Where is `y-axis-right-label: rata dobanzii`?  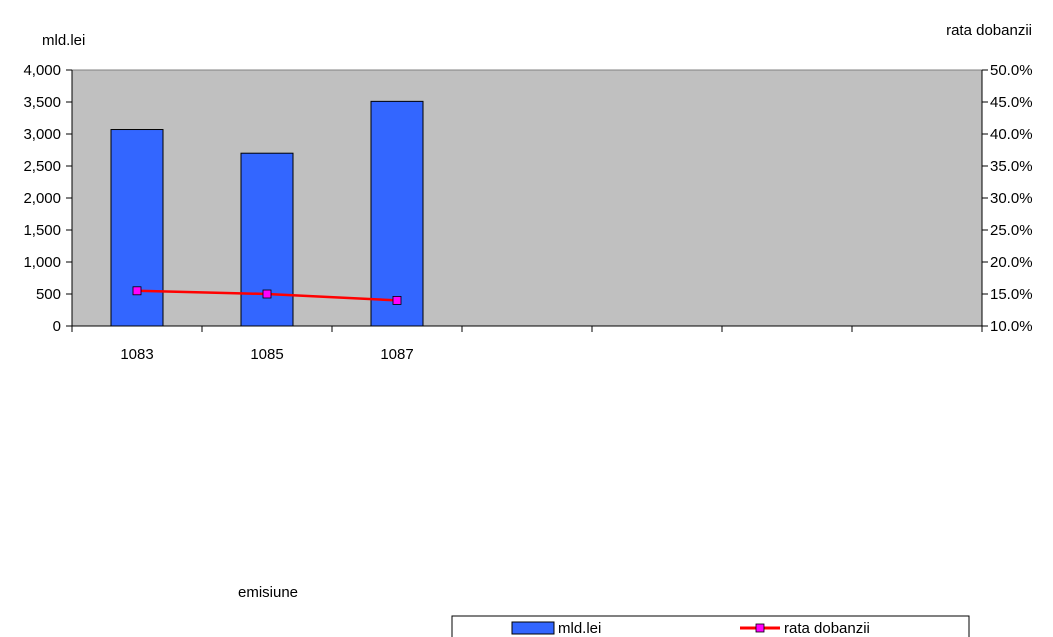 y-axis-right-label: rata dobanzii is located at coordinates (989, 30).